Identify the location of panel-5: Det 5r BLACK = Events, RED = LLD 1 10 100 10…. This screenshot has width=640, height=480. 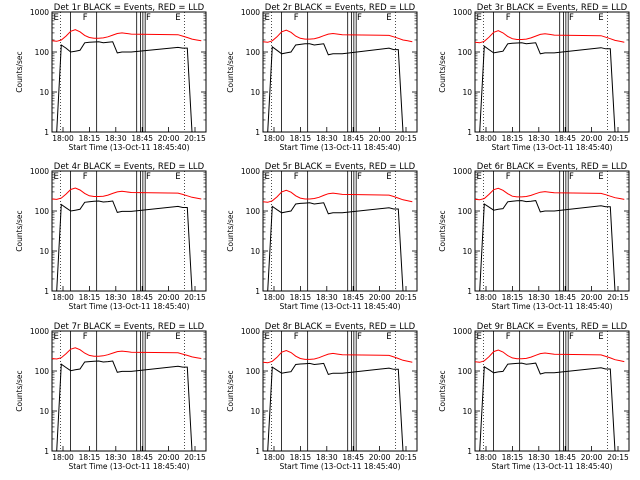
(322, 236).